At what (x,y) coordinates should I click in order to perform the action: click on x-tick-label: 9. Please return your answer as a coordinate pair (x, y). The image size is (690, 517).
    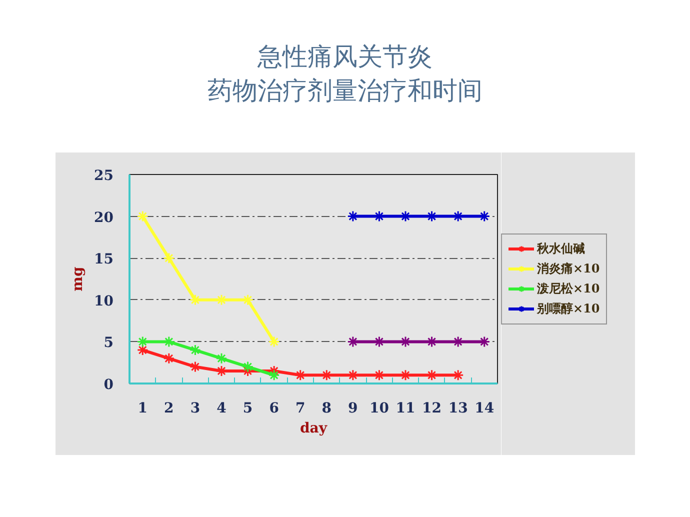
    Looking at the image, I should click on (353, 408).